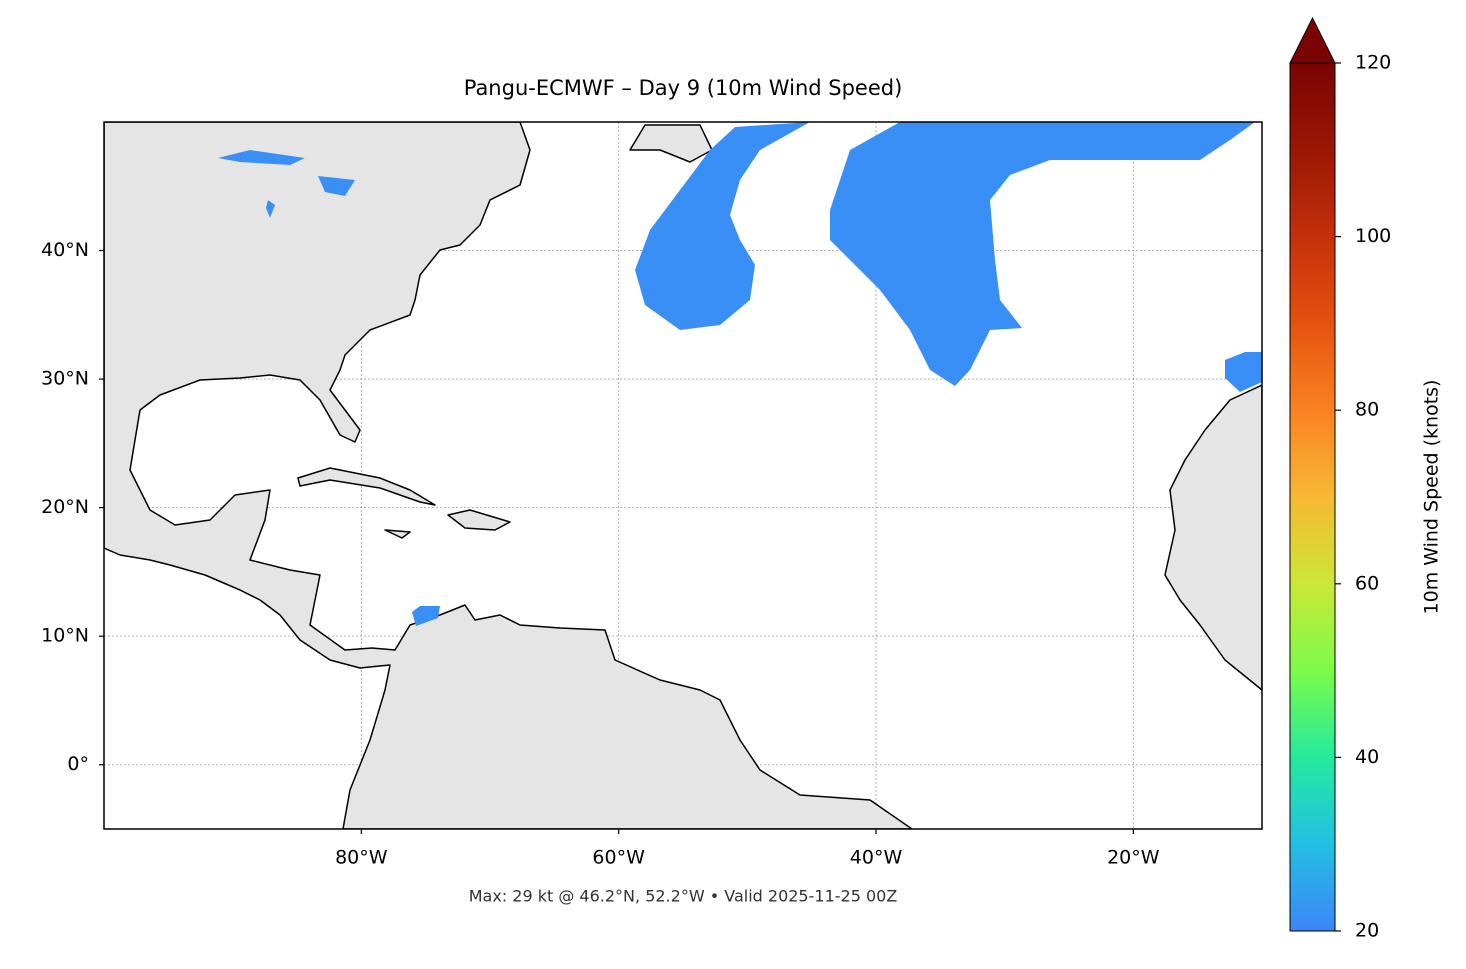 The width and height of the screenshot is (1466, 969). Describe the element at coordinates (65, 636) in the screenshot. I see `y-tick-label: 10°N` at that location.